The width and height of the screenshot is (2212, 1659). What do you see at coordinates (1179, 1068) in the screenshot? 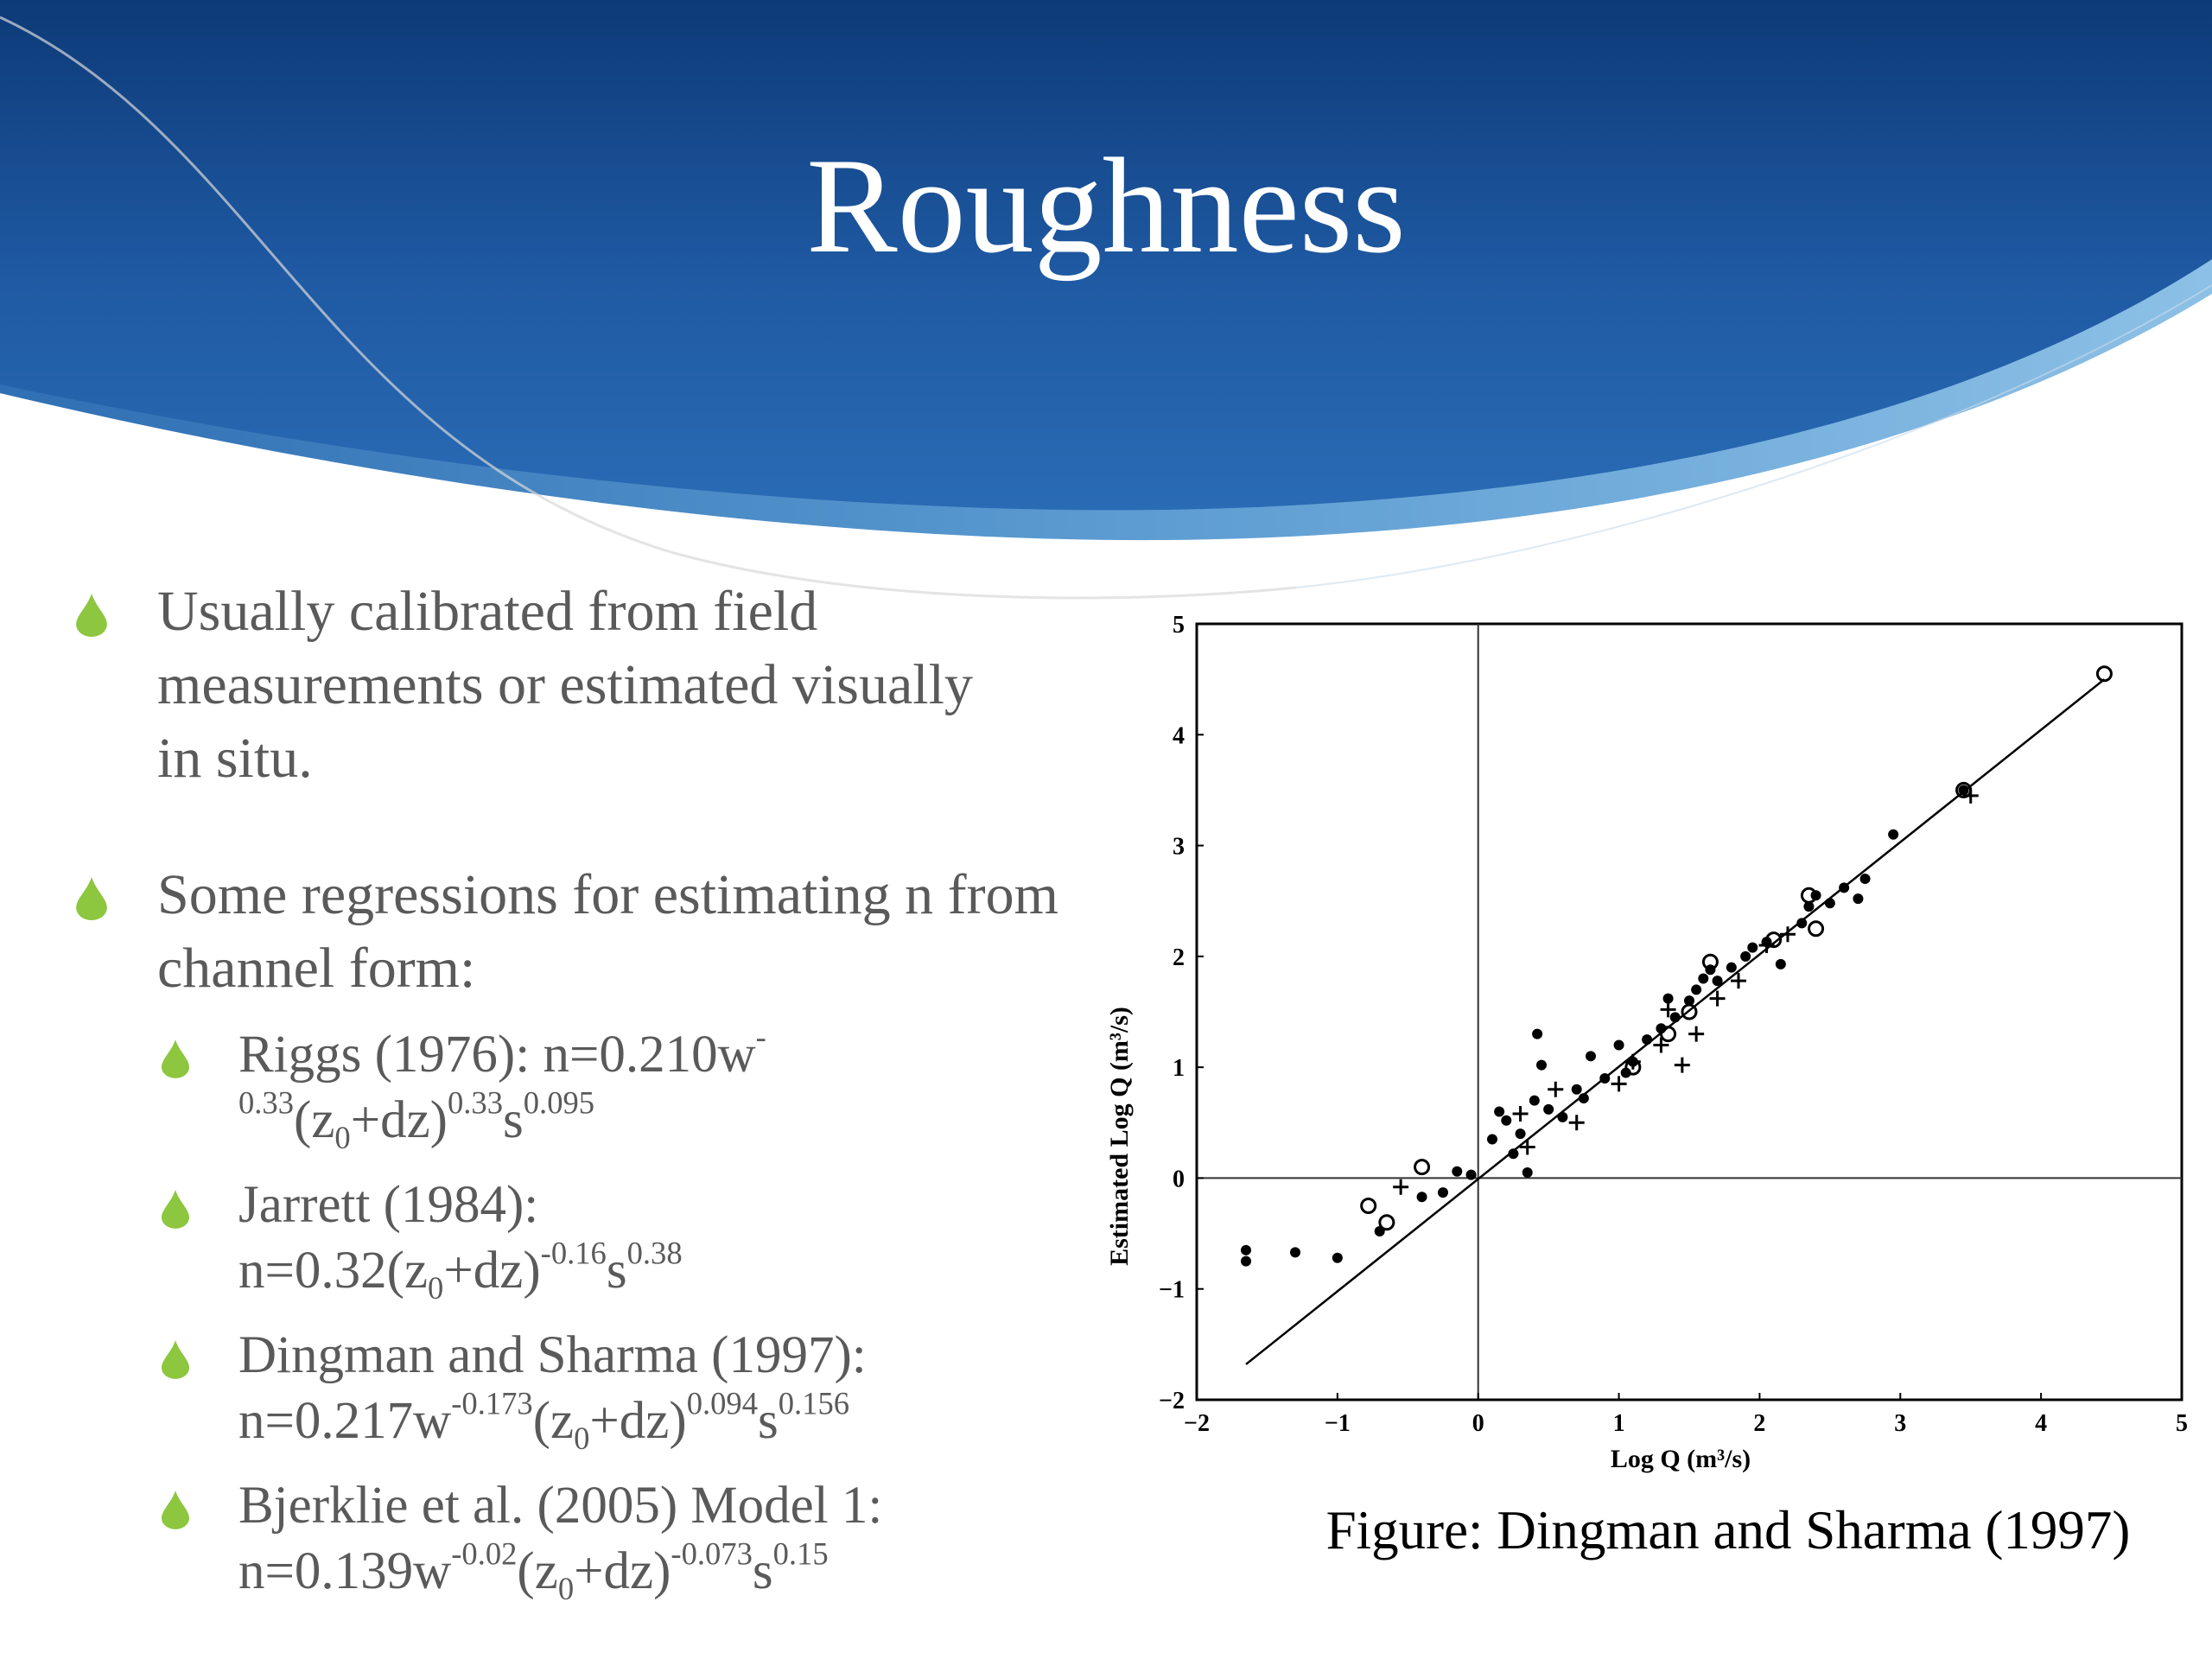
I see `y-tick-label: 1` at bounding box center [1179, 1068].